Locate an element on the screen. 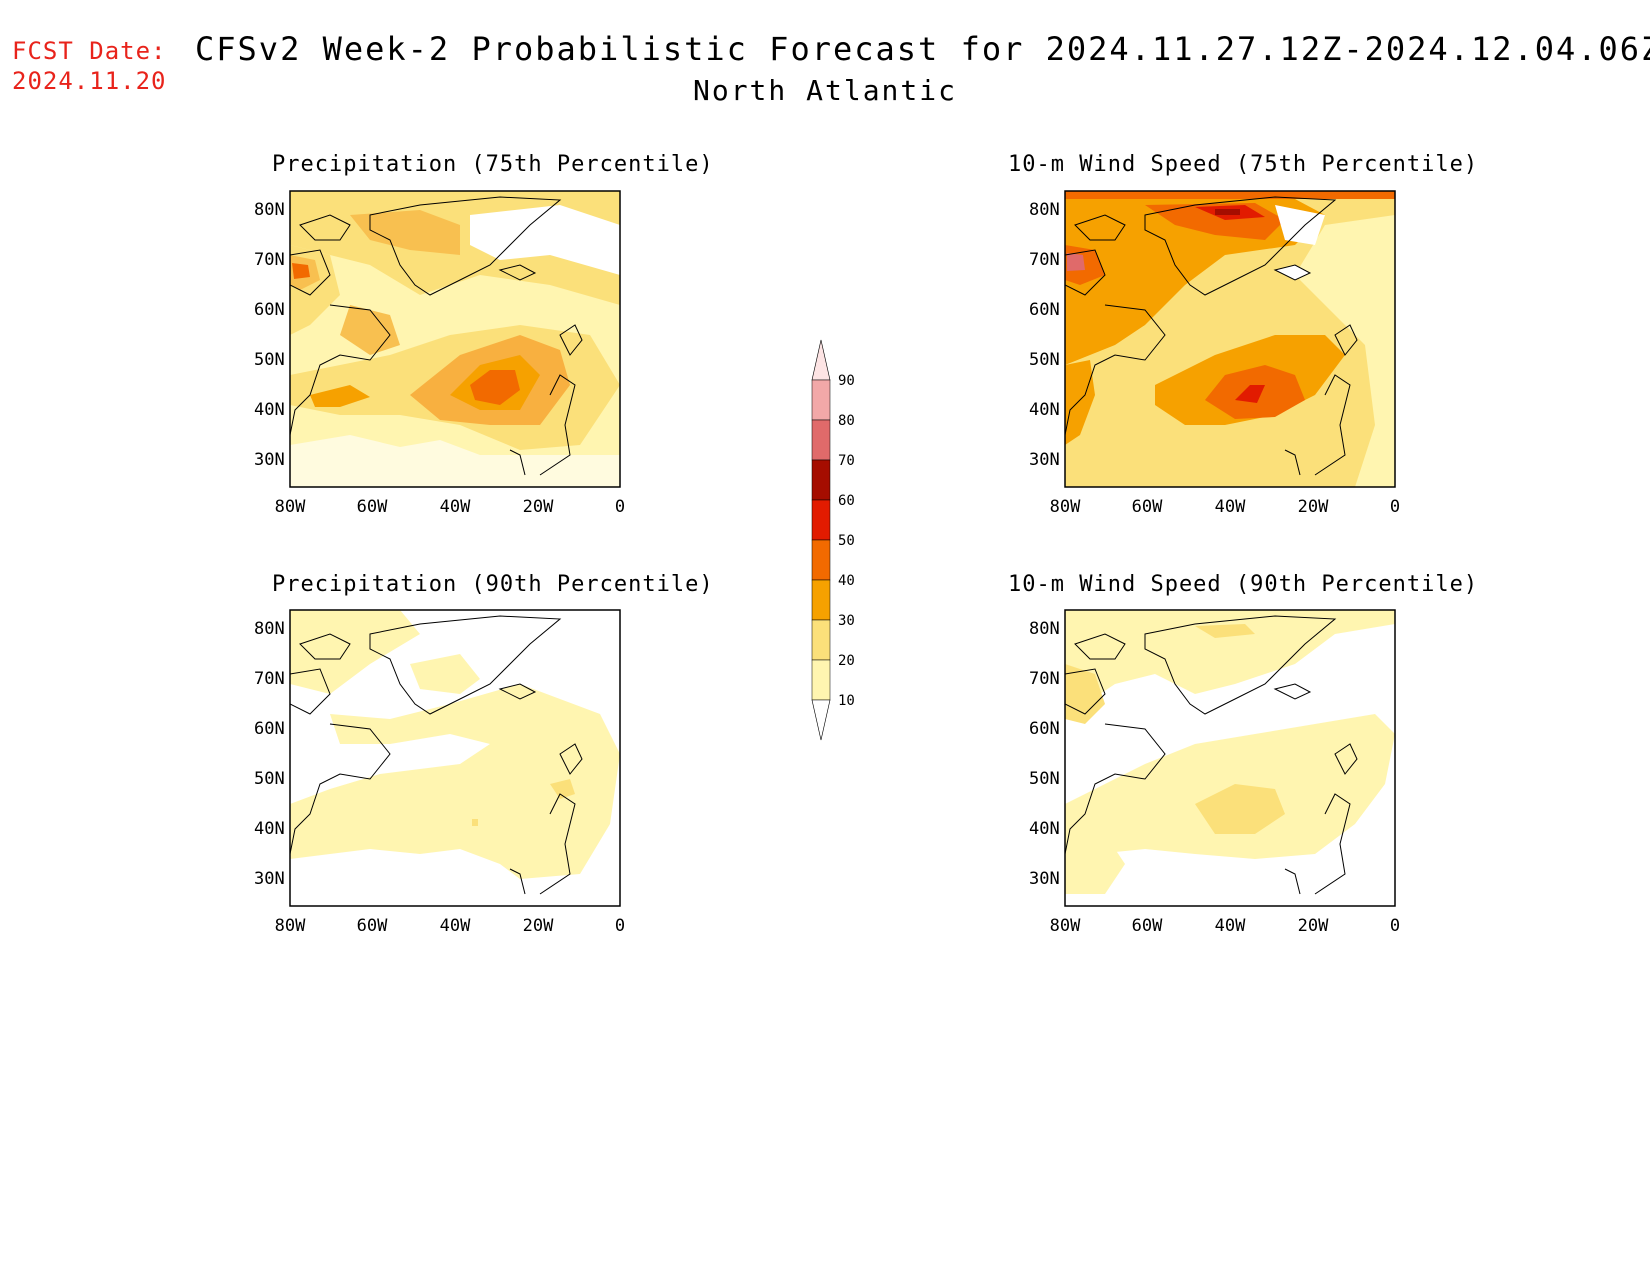  colorbar-label: 30 is located at coordinates (846, 621).